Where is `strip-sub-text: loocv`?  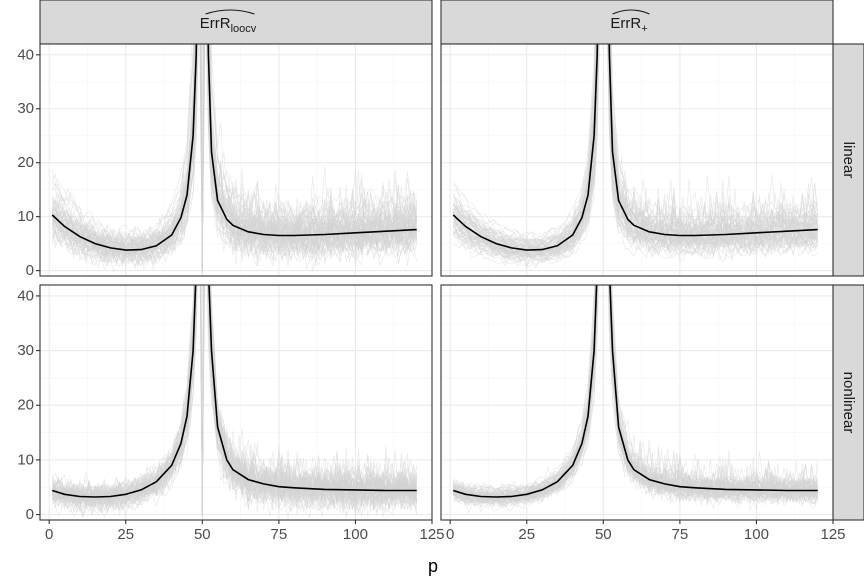
strip-sub-text: loocv is located at coordinates (244, 29).